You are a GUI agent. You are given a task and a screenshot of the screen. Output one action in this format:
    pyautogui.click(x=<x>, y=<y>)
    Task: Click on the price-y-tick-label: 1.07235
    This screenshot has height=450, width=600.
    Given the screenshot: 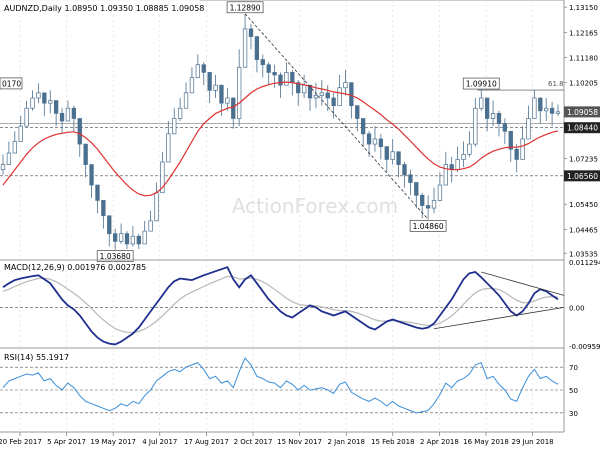 What is the action you would take?
    pyautogui.click(x=583, y=160)
    